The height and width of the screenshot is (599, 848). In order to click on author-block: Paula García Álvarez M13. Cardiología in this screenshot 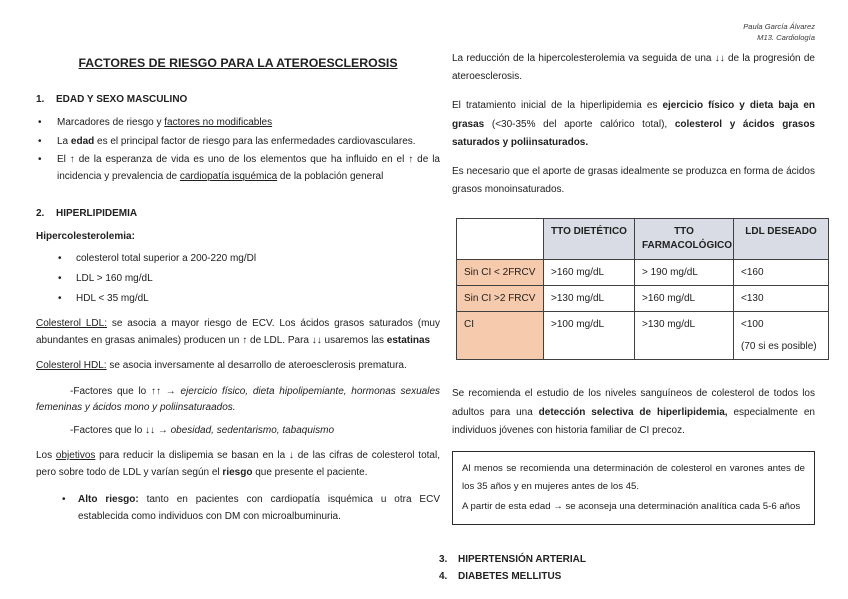, I will do `click(779, 32)`.